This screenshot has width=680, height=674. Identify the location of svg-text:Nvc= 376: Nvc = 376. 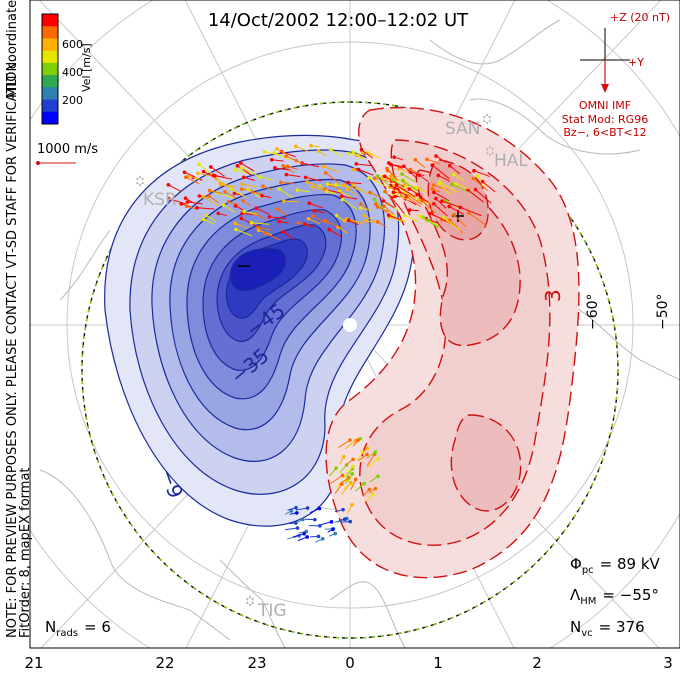
(607, 628).